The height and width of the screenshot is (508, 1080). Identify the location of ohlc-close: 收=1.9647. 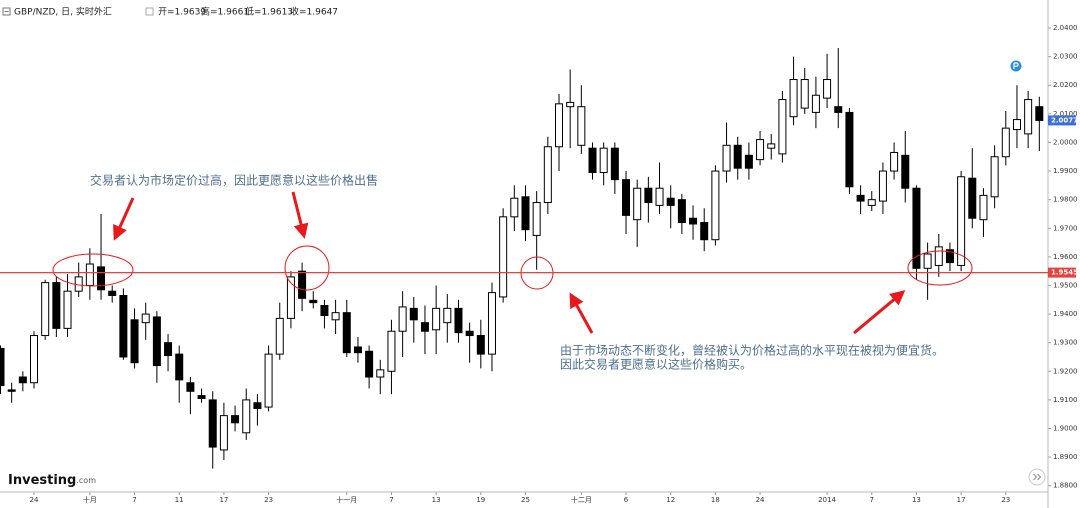
(314, 12).